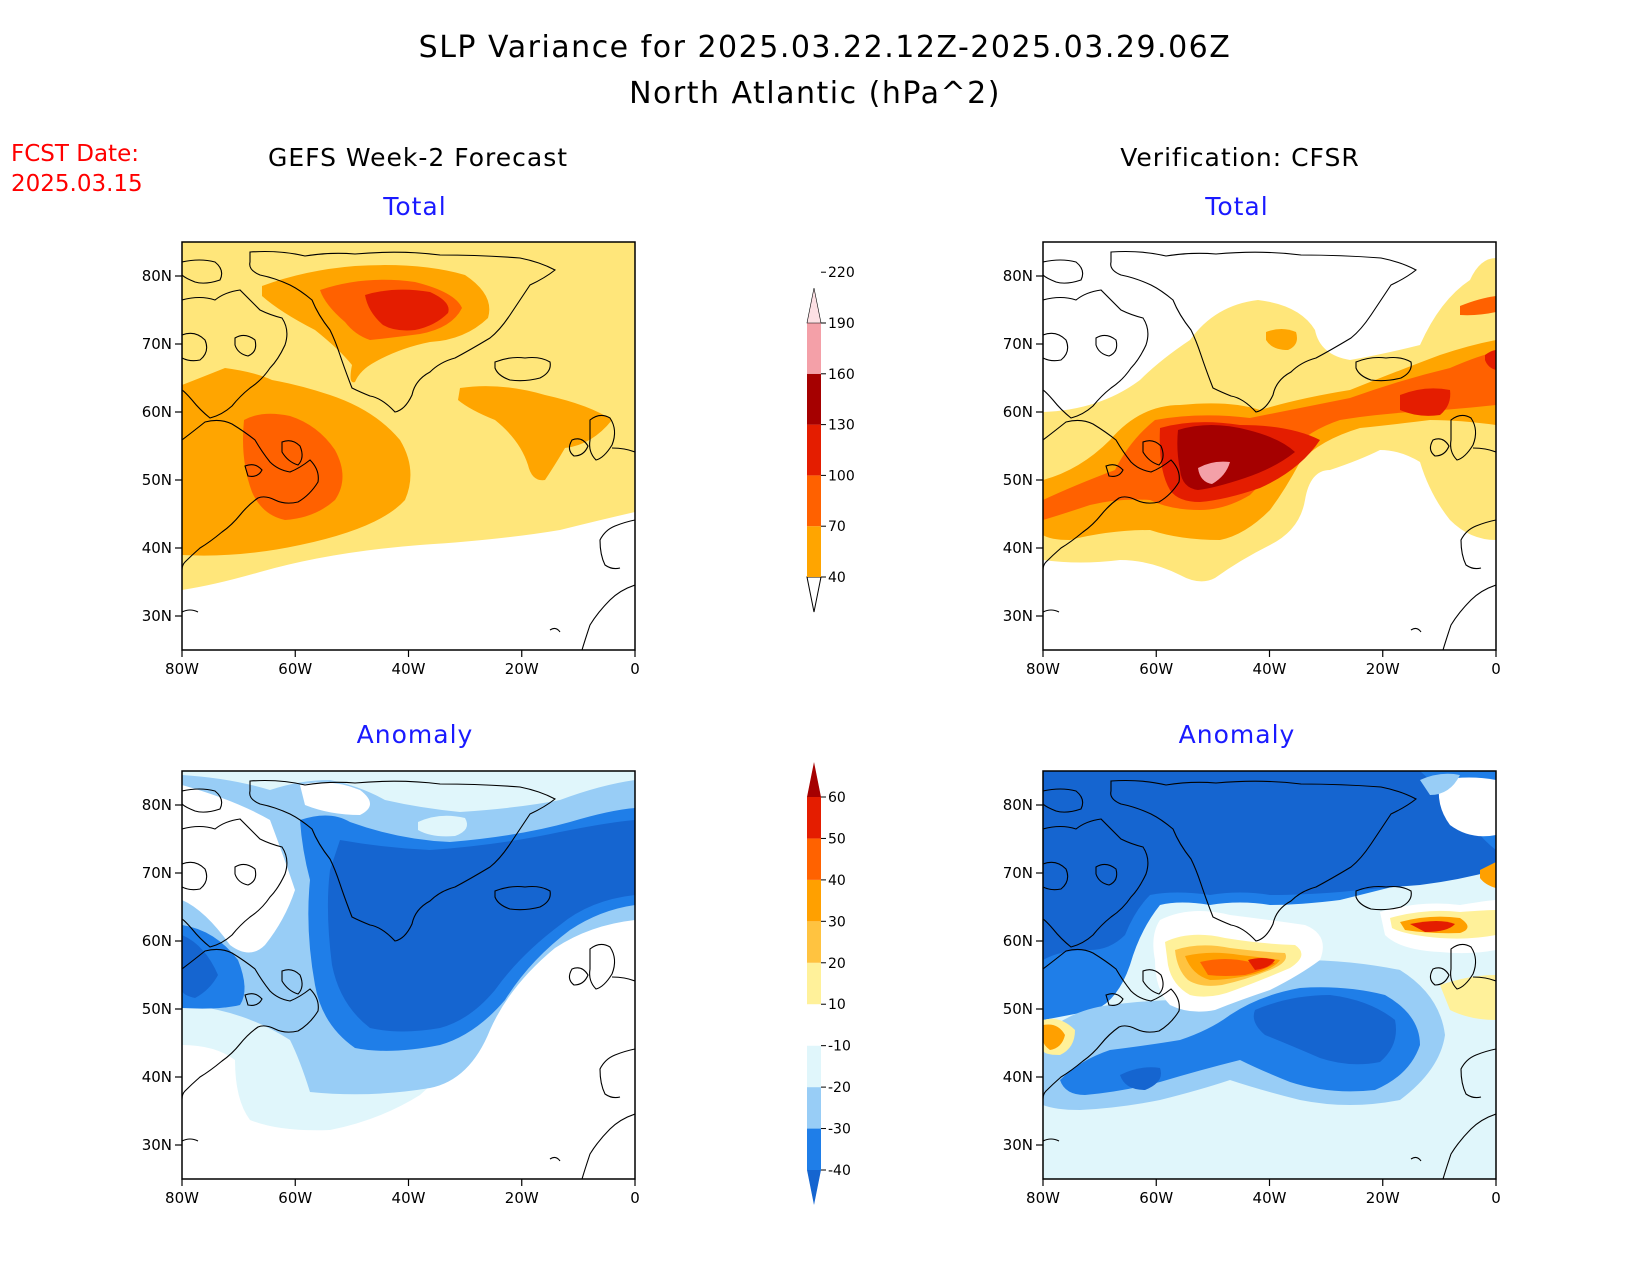 The height and width of the screenshot is (1275, 1650). I want to click on colorbar-label: -10, so click(839, 1047).